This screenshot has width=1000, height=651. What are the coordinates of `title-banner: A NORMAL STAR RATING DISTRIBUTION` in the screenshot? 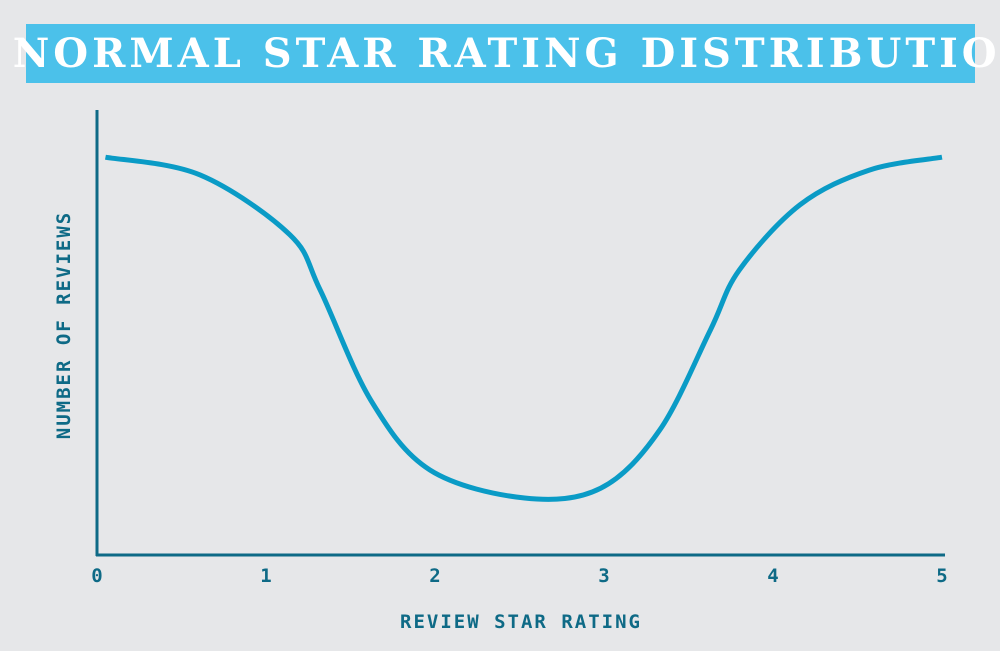 It's located at (500, 53).